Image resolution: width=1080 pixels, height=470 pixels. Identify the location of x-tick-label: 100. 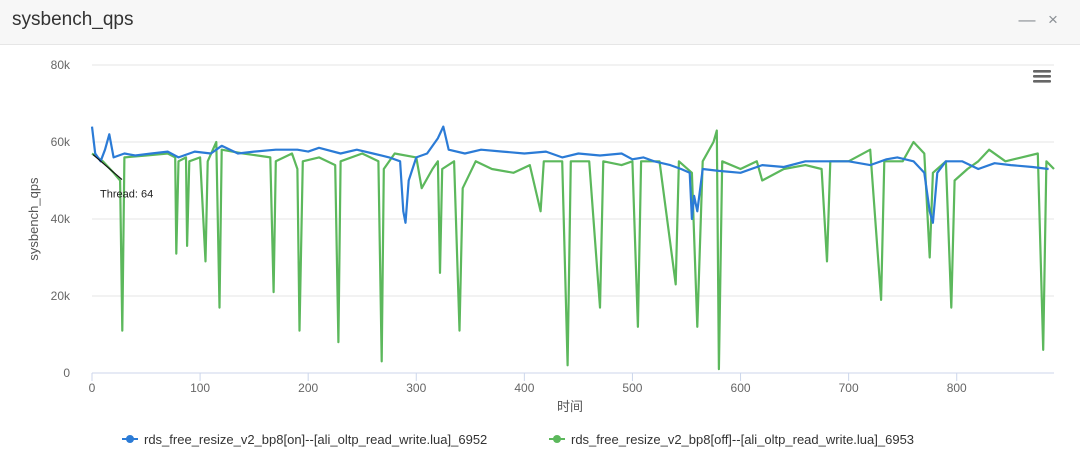
(200, 388).